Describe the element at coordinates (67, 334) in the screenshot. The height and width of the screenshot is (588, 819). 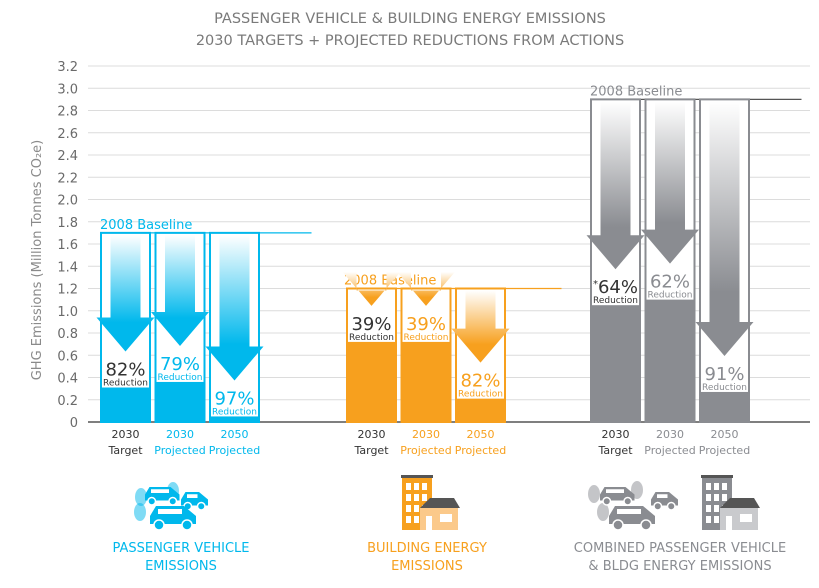
I see `y-tick-label: 0.8` at that location.